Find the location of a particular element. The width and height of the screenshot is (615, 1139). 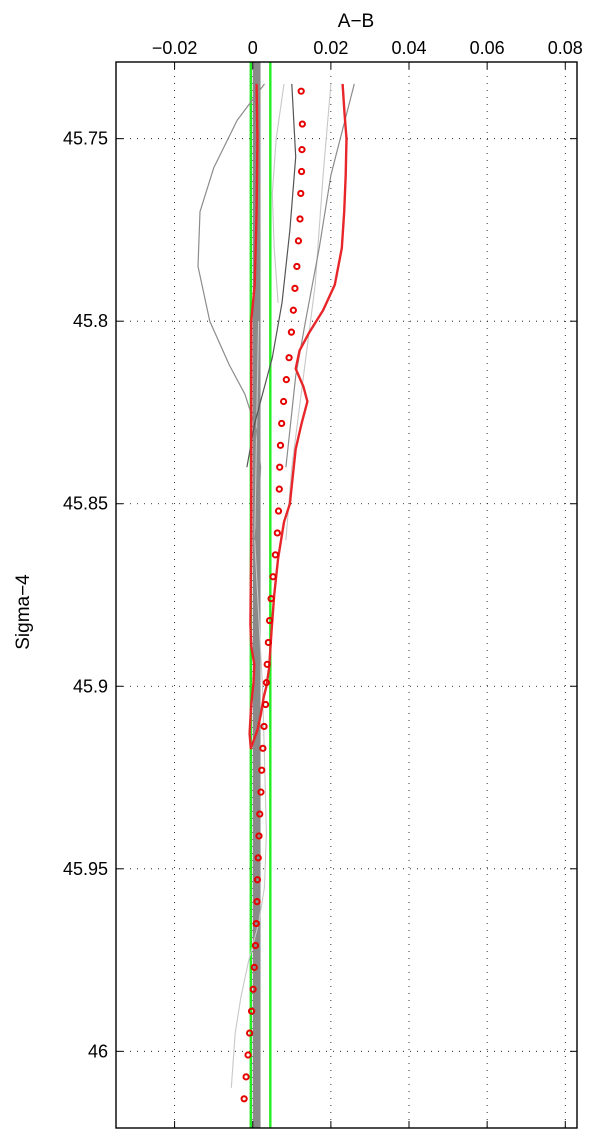

y-tick-label: 45.75 is located at coordinates (85, 139).